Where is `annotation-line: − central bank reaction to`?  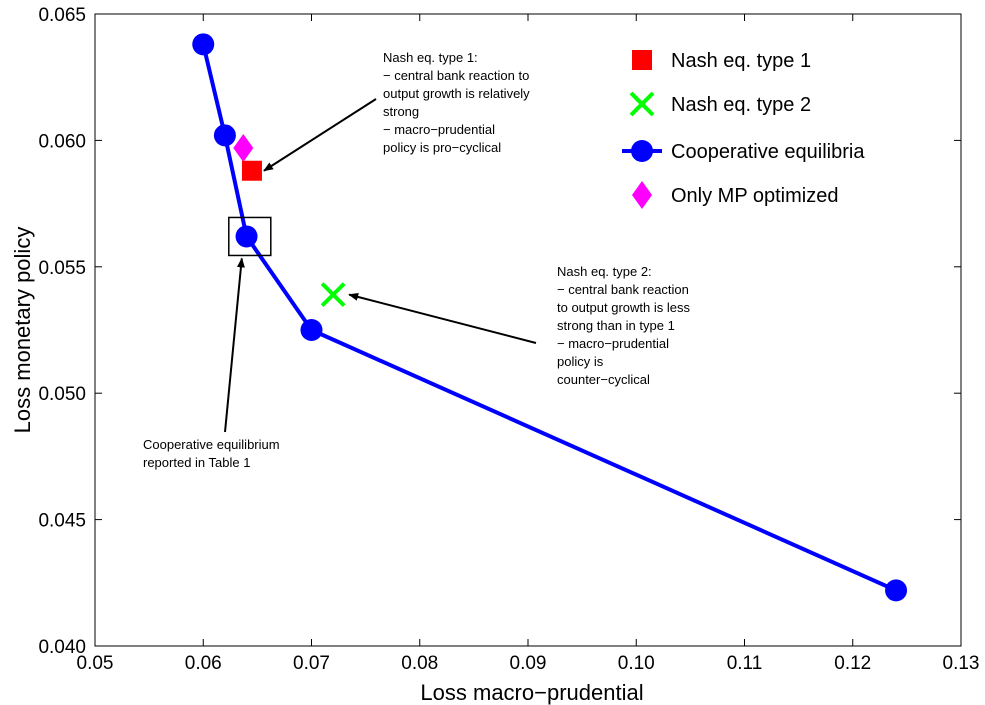 annotation-line: − central bank reaction to is located at coordinates (456, 75).